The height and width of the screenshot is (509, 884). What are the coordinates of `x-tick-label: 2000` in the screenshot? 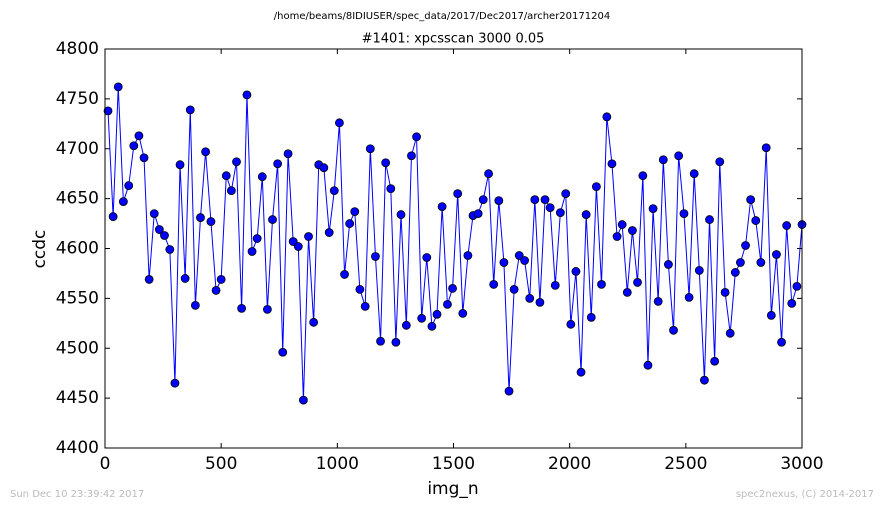 It's located at (569, 464).